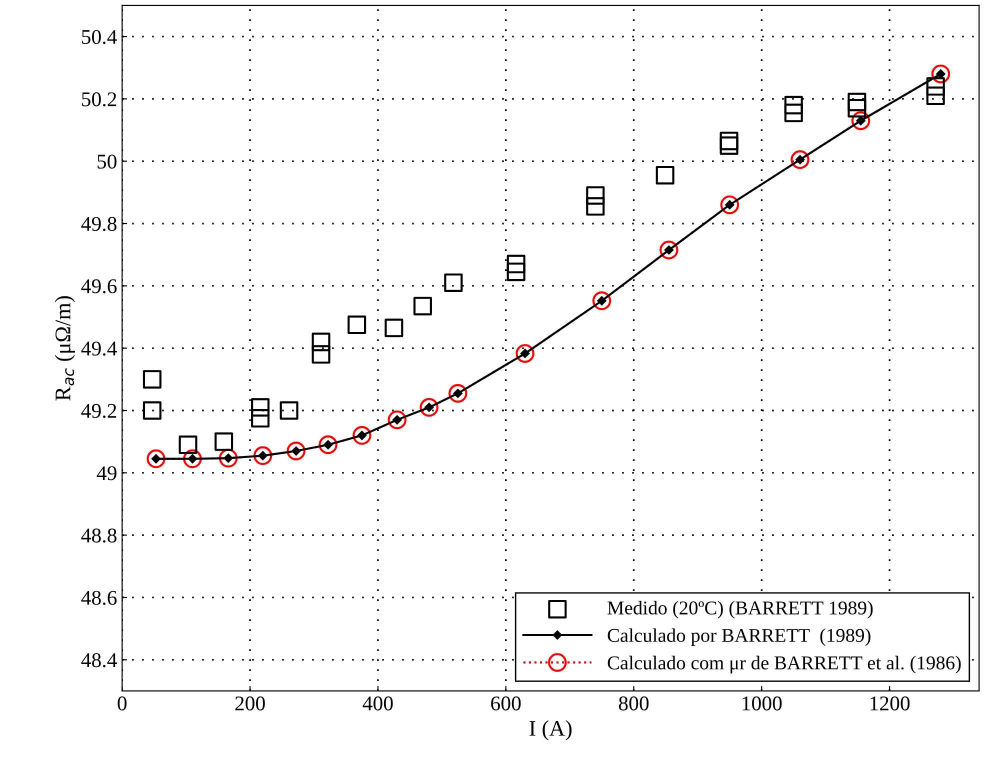  I want to click on legend-label: Calculado por BARRETT (1989), so click(739, 637).